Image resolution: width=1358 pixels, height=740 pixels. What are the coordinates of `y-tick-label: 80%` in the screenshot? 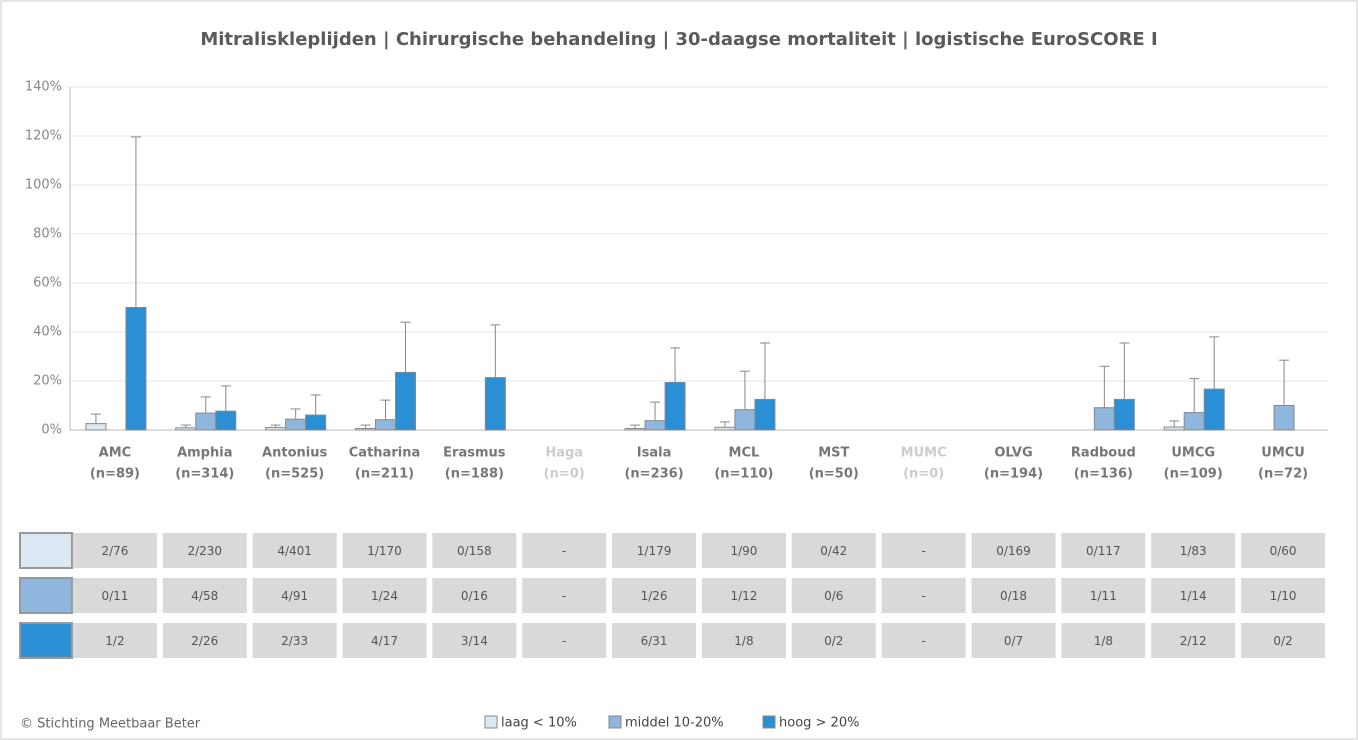 It's located at (47, 234).